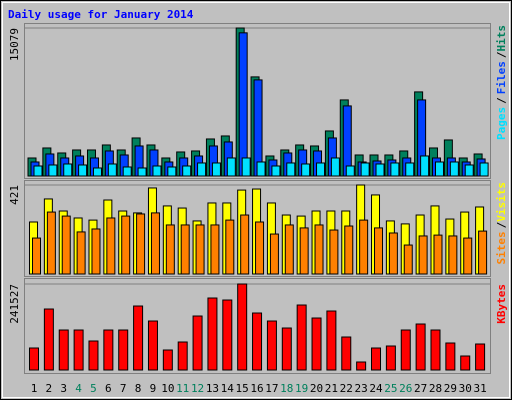 The height and width of the screenshot is (400, 512). I want to click on legend-entry: Hits, so click(501, 38).